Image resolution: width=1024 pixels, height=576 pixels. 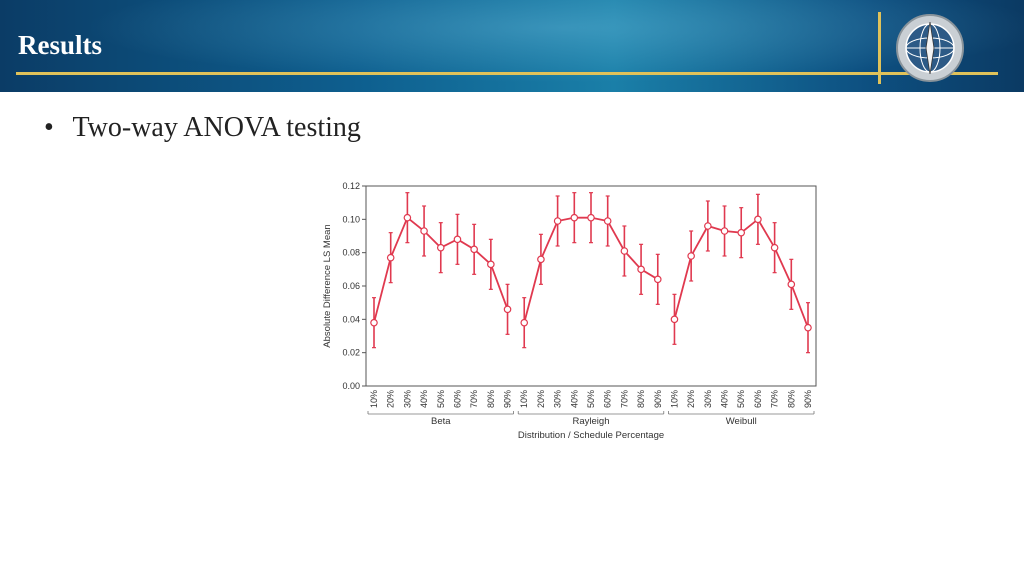 What do you see at coordinates (351, 253) in the screenshot?
I see `y-tick-label: 0.08` at bounding box center [351, 253].